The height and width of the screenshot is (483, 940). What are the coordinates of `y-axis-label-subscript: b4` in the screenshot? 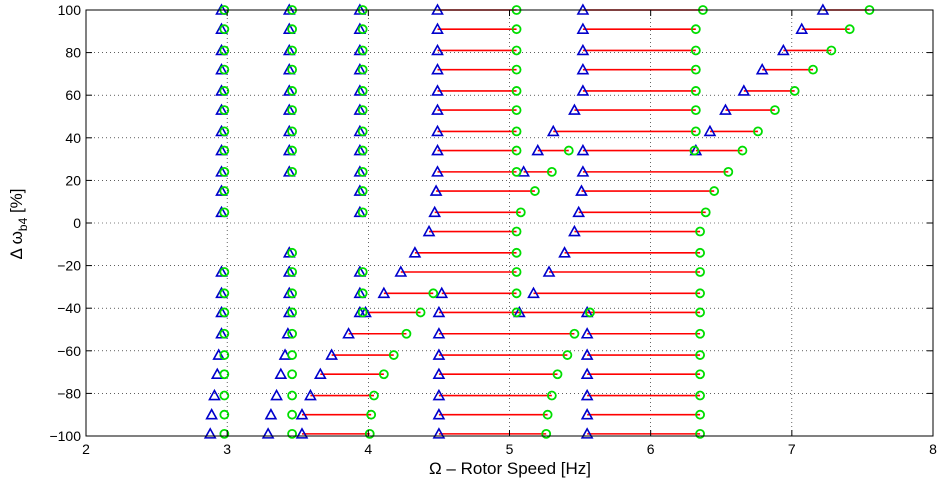 It's located at (23, 224).